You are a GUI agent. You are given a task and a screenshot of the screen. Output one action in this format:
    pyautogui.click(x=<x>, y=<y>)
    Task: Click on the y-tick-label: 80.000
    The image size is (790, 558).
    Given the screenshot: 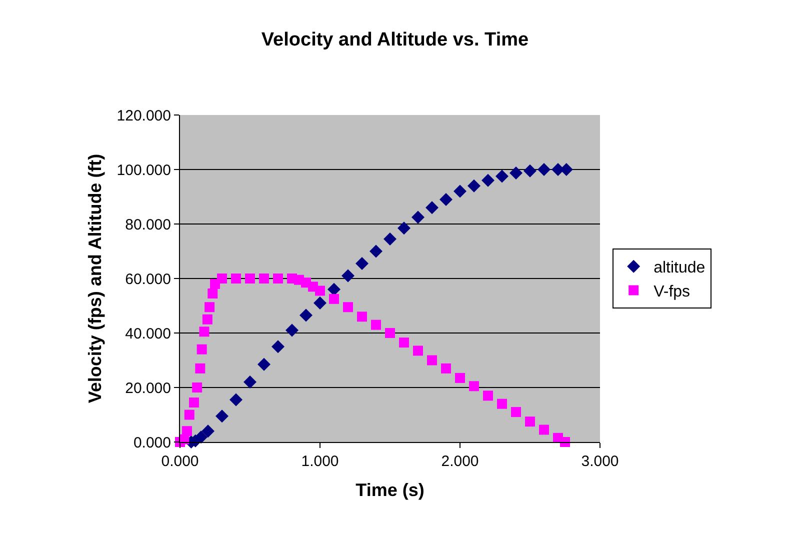 What is the action you would take?
    pyautogui.click(x=148, y=225)
    